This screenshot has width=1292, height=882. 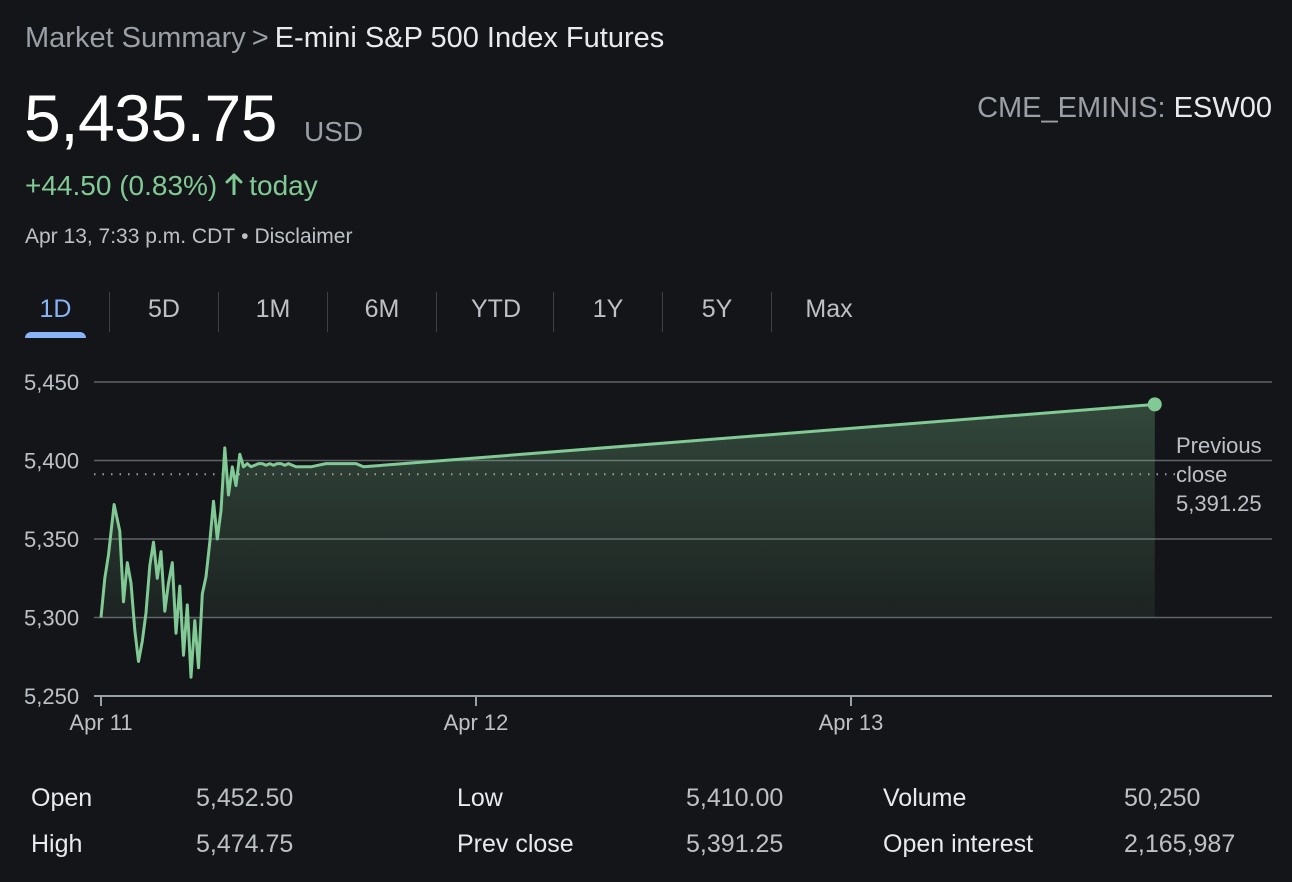 What do you see at coordinates (480, 798) in the screenshot?
I see `stat-label-low: Low` at bounding box center [480, 798].